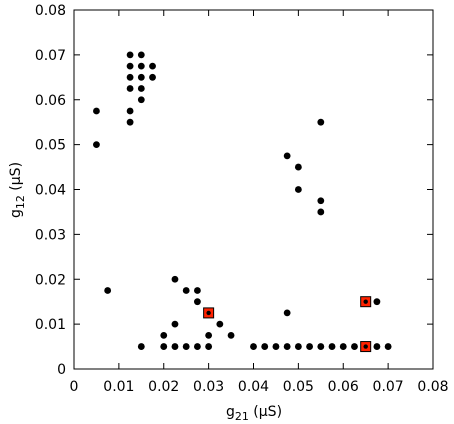 The image size is (454, 424). Describe the element at coordinates (254, 413) in the screenshot. I see `x-axis-title: g21 (µS)` at that location.